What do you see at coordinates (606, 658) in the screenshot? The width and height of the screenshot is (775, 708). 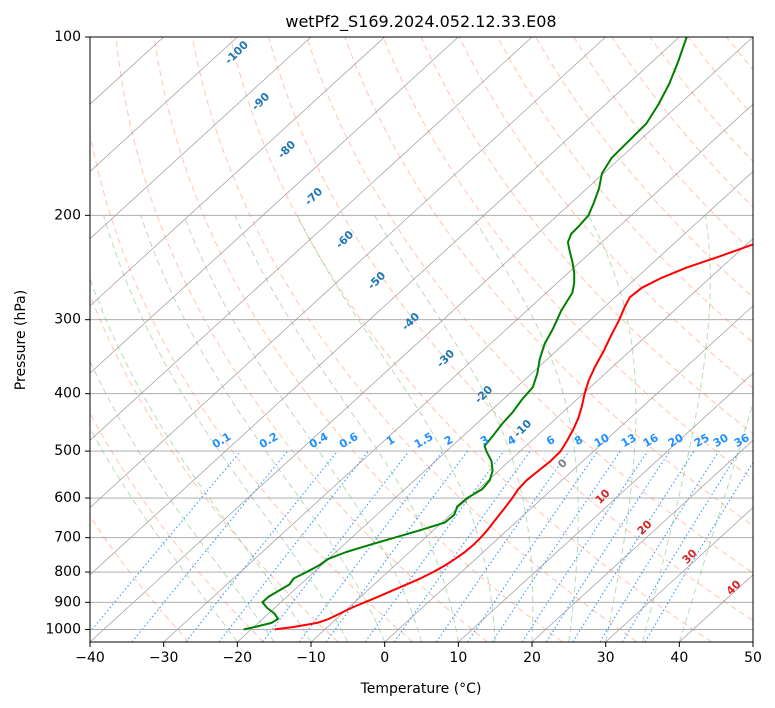 I see `x-tick-label: 30` at bounding box center [606, 658].